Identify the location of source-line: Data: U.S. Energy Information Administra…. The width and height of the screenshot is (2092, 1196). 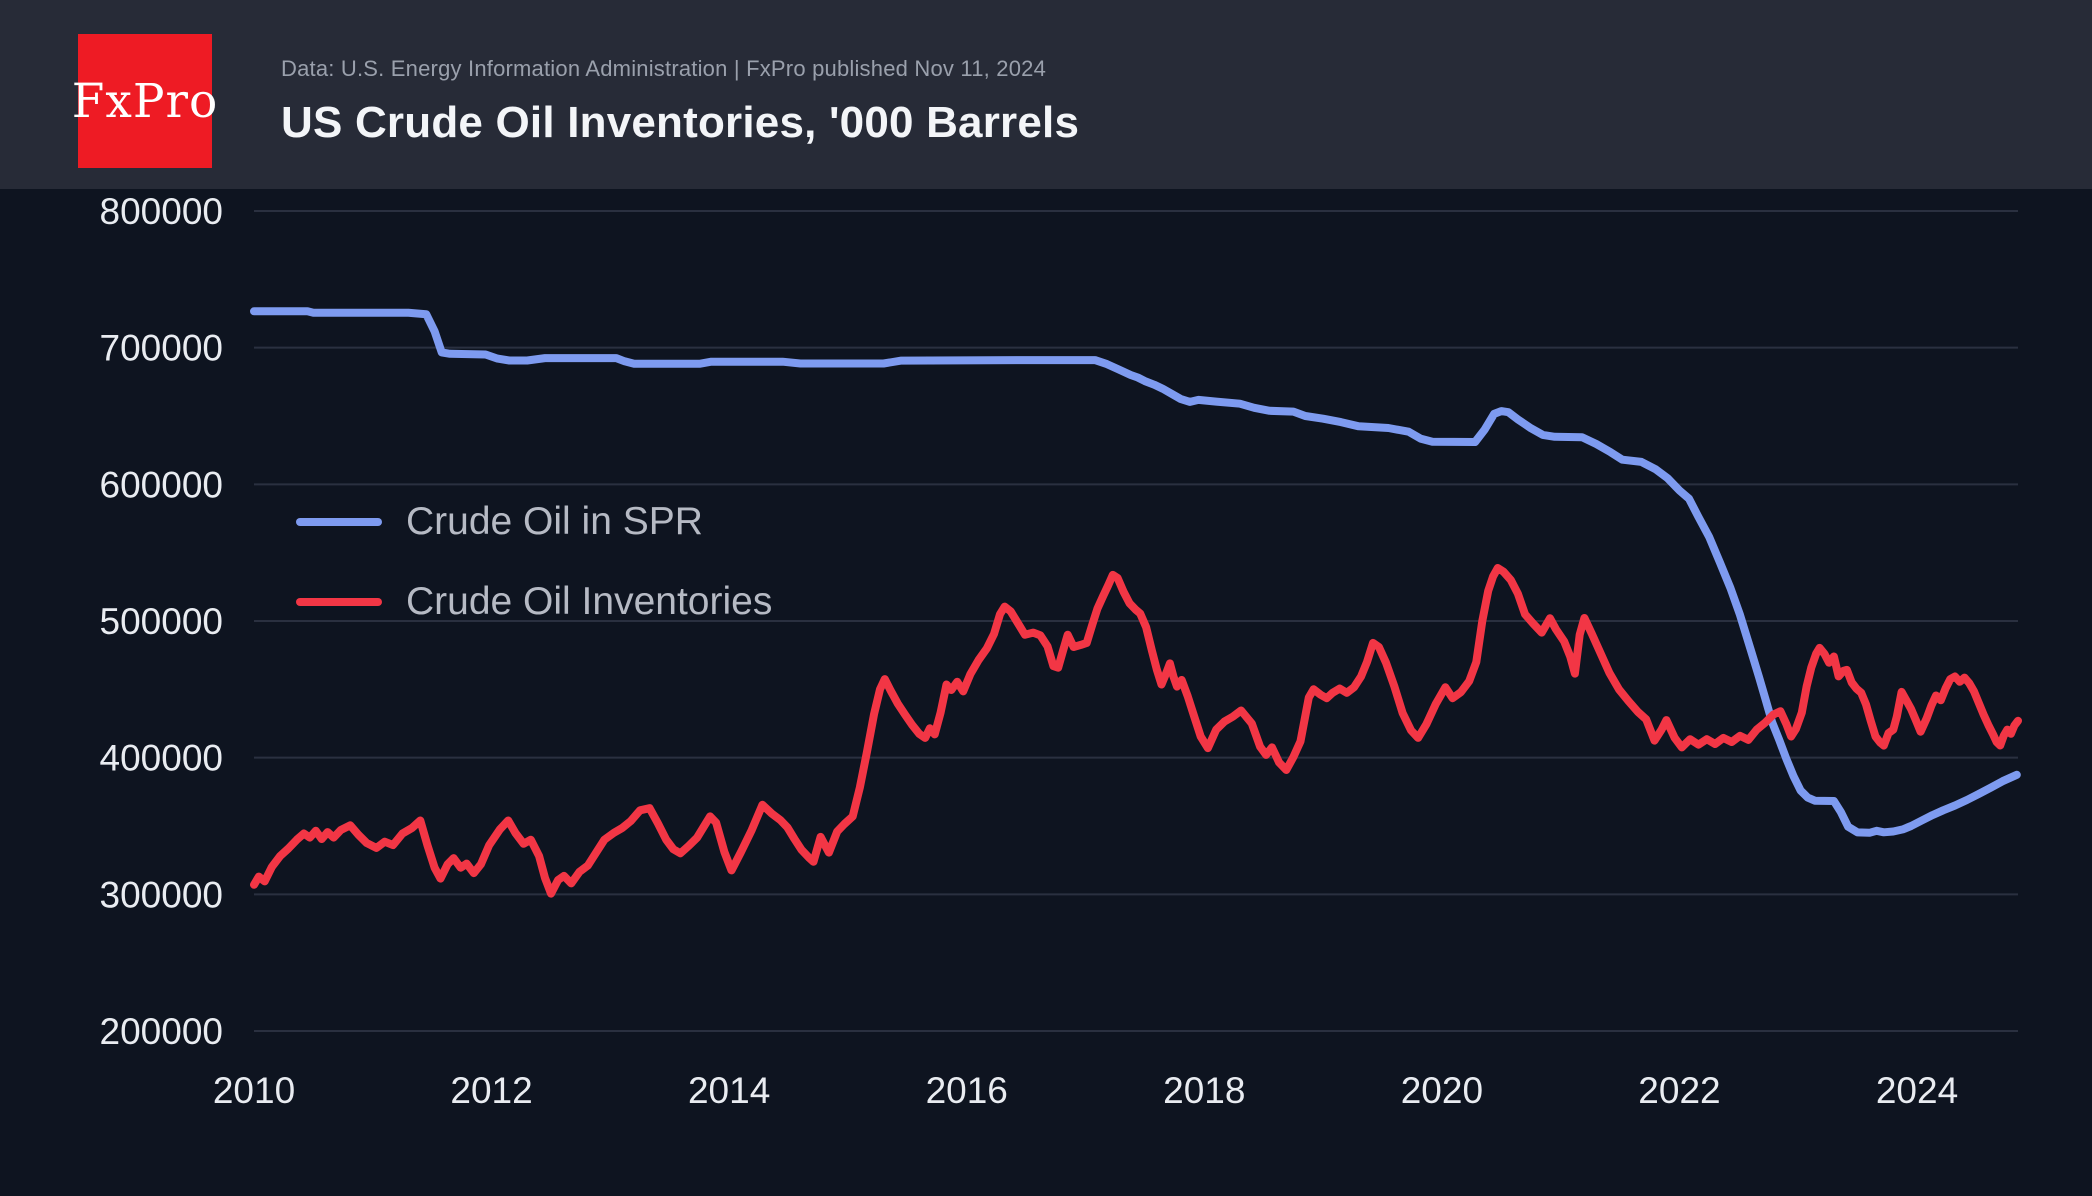
(664, 68).